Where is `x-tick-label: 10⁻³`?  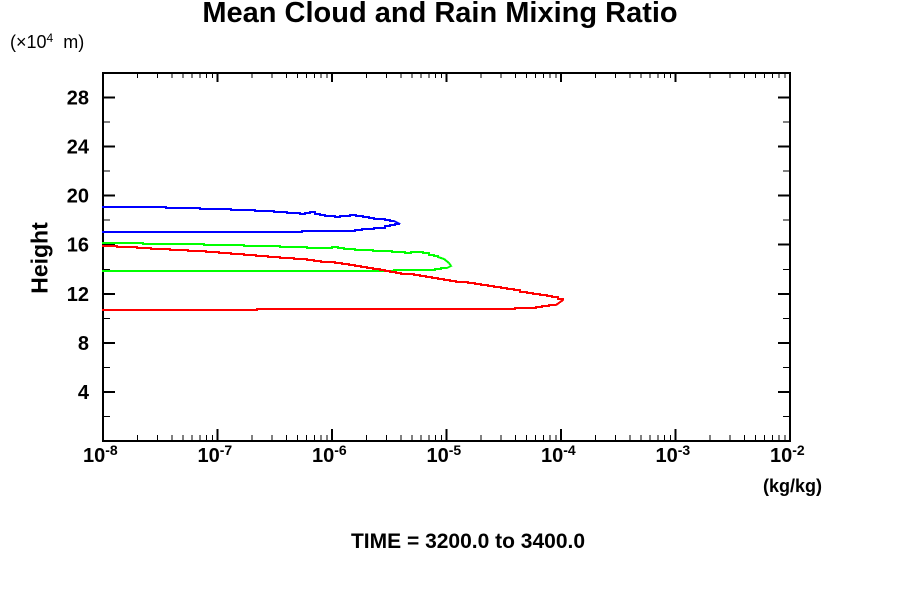 x-tick-label: 10⁻³ is located at coordinates (673, 454).